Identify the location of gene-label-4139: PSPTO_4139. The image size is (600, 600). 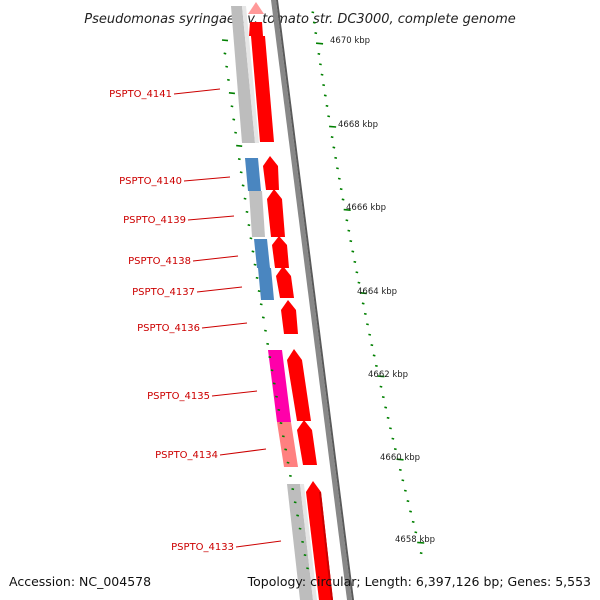
(154, 220).